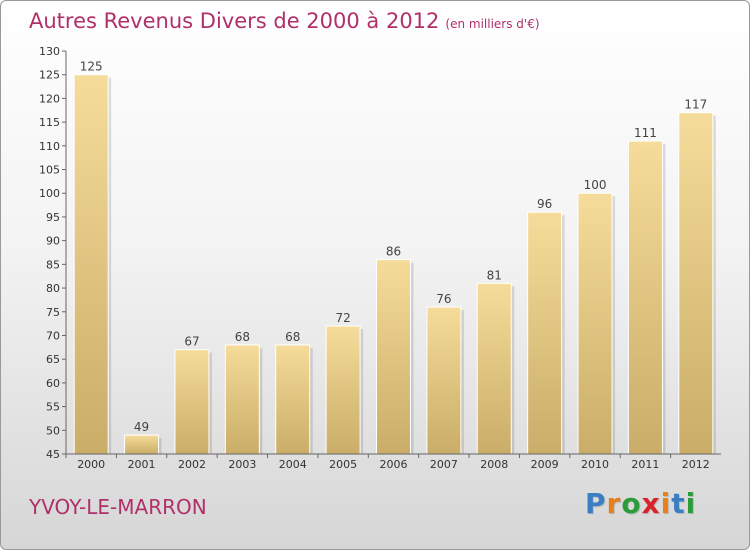 The width and height of the screenshot is (750, 550). What do you see at coordinates (444, 464) in the screenshot?
I see `x-tick-label: 2007` at bounding box center [444, 464].